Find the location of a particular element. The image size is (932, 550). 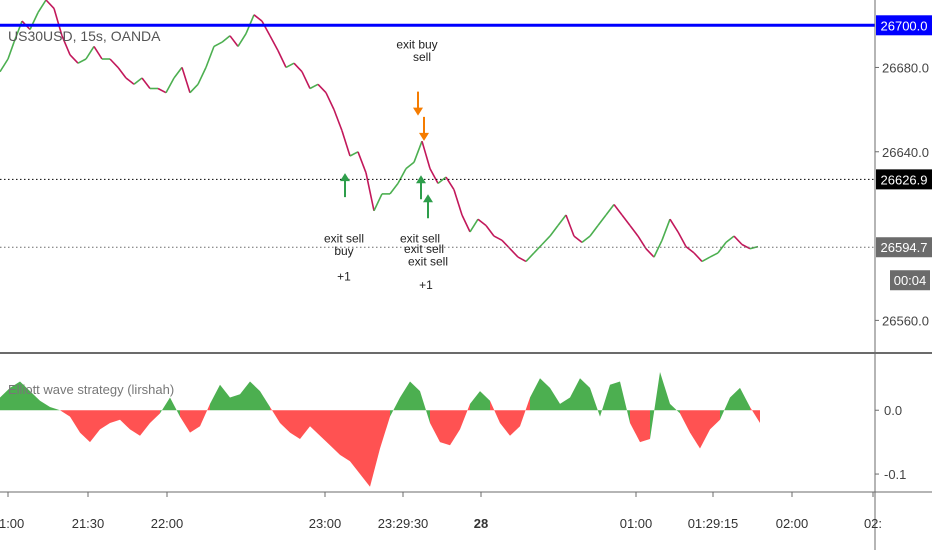

price-label: 26594.7 is located at coordinates (904, 247).